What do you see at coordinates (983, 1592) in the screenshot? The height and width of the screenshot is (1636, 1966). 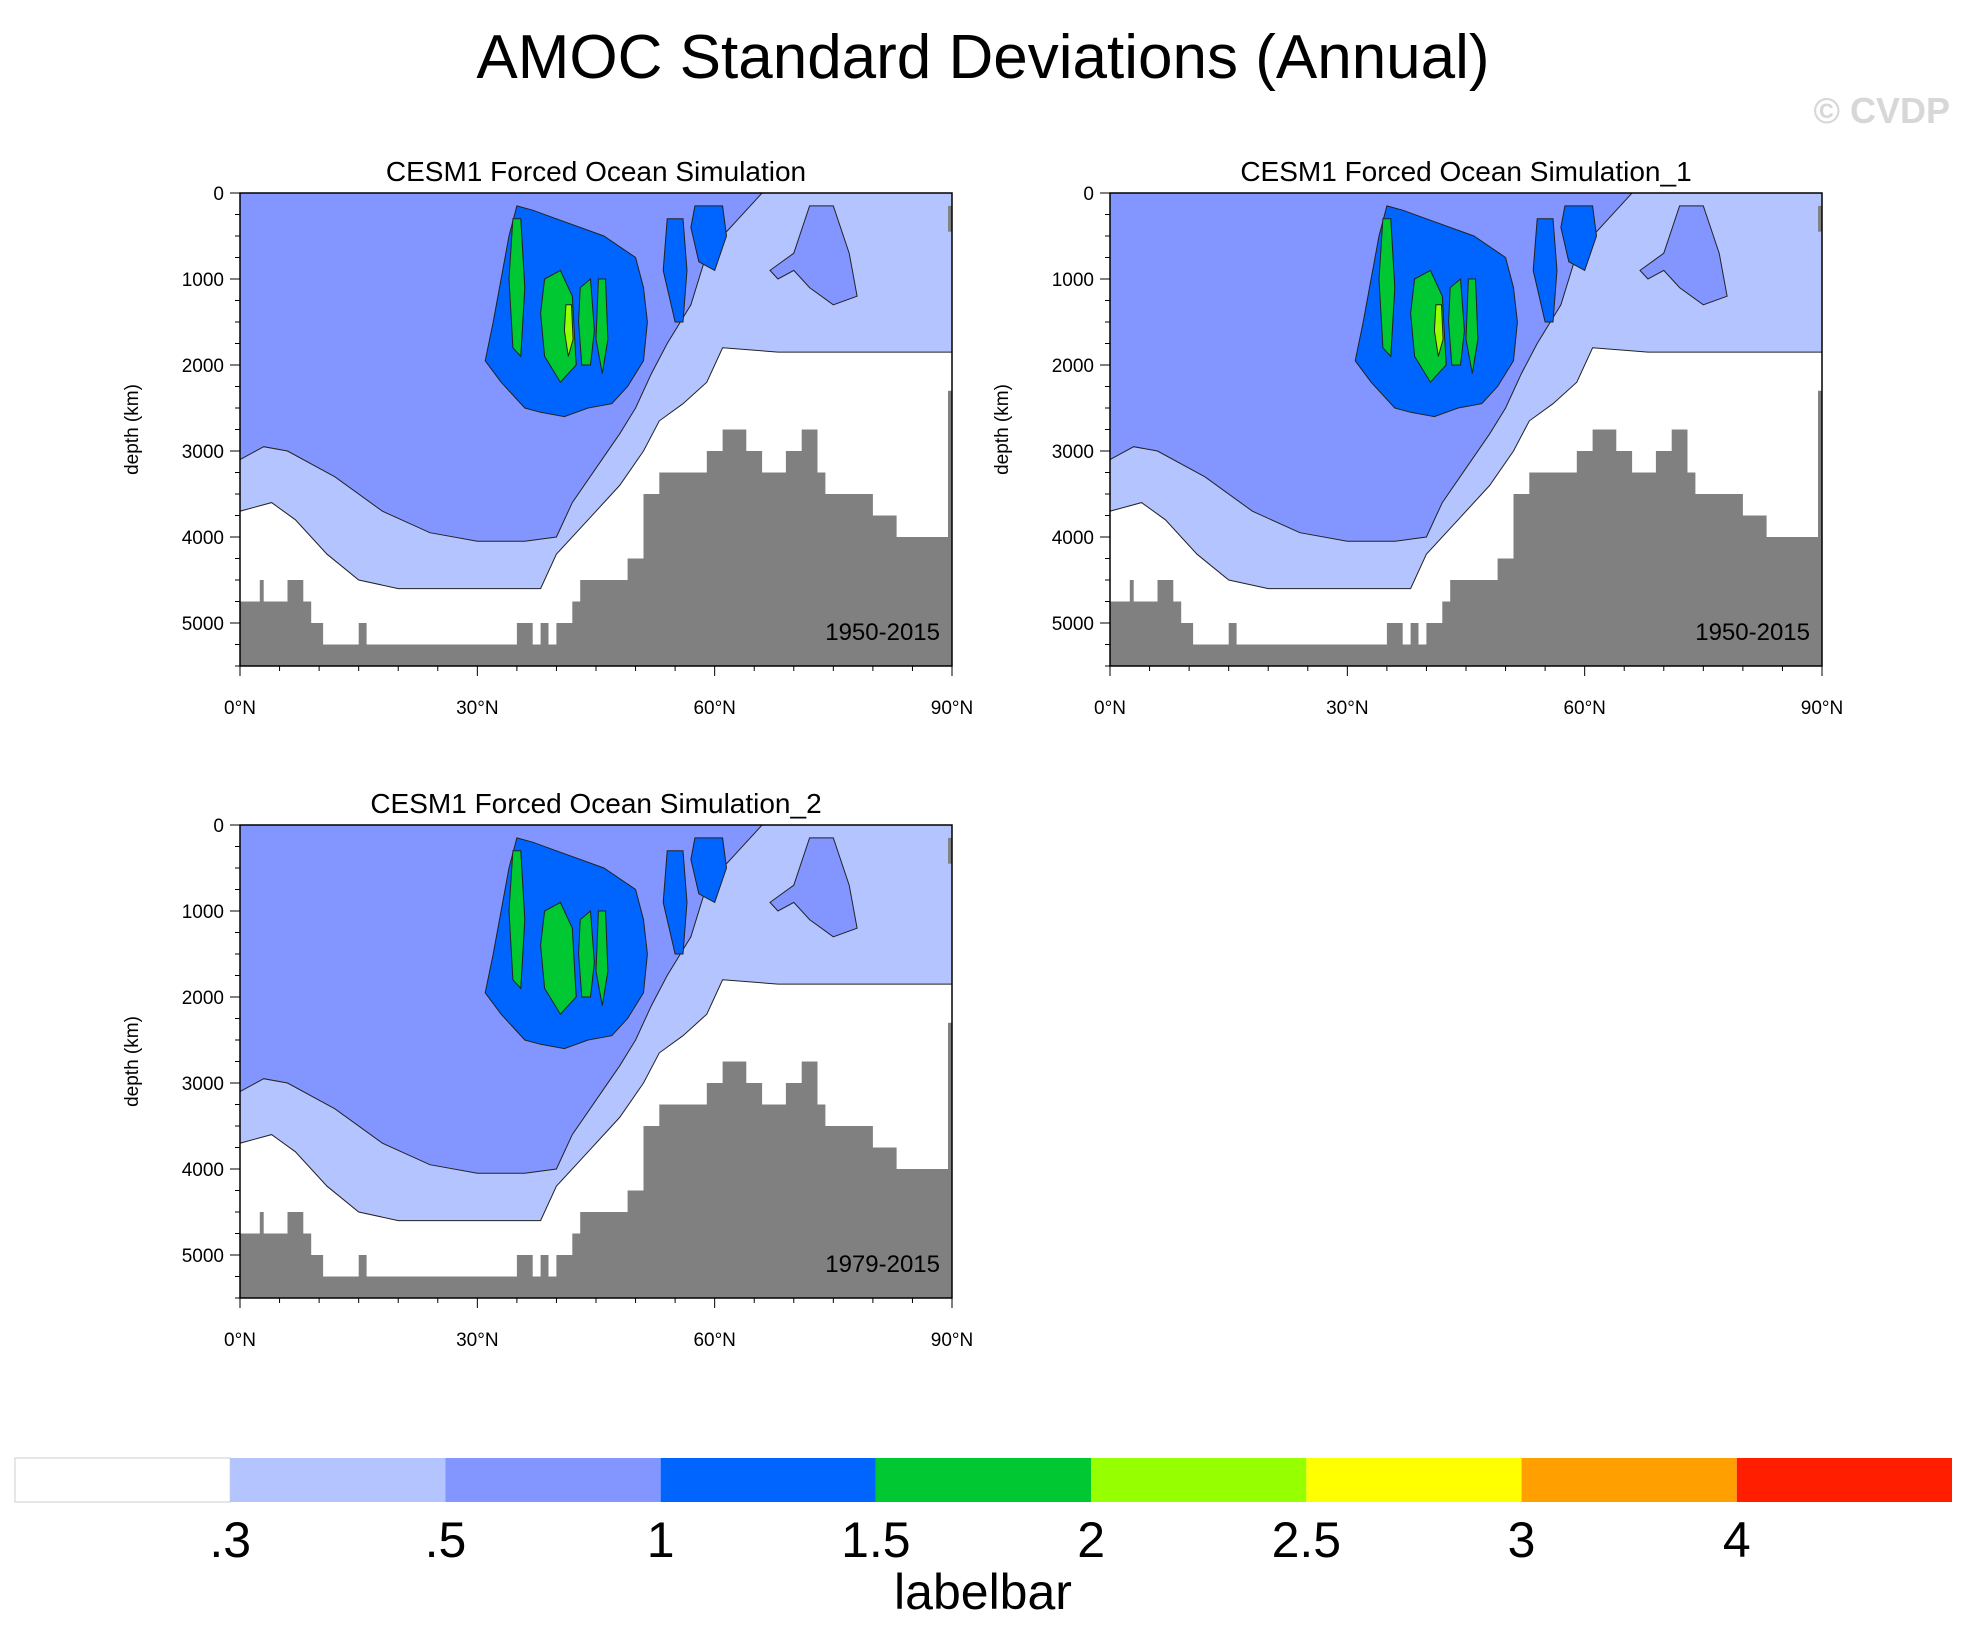 I see `labelbar-title: labelbar` at bounding box center [983, 1592].